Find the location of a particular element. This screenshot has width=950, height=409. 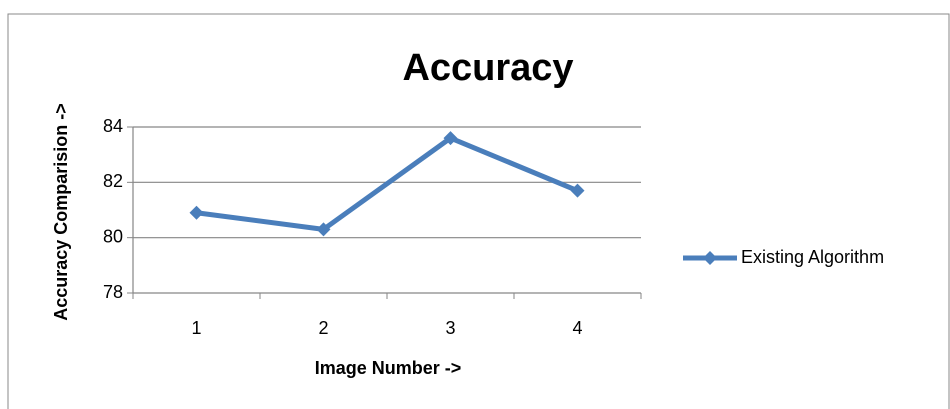

x-axis-label: Image Number -> is located at coordinates (388, 368).